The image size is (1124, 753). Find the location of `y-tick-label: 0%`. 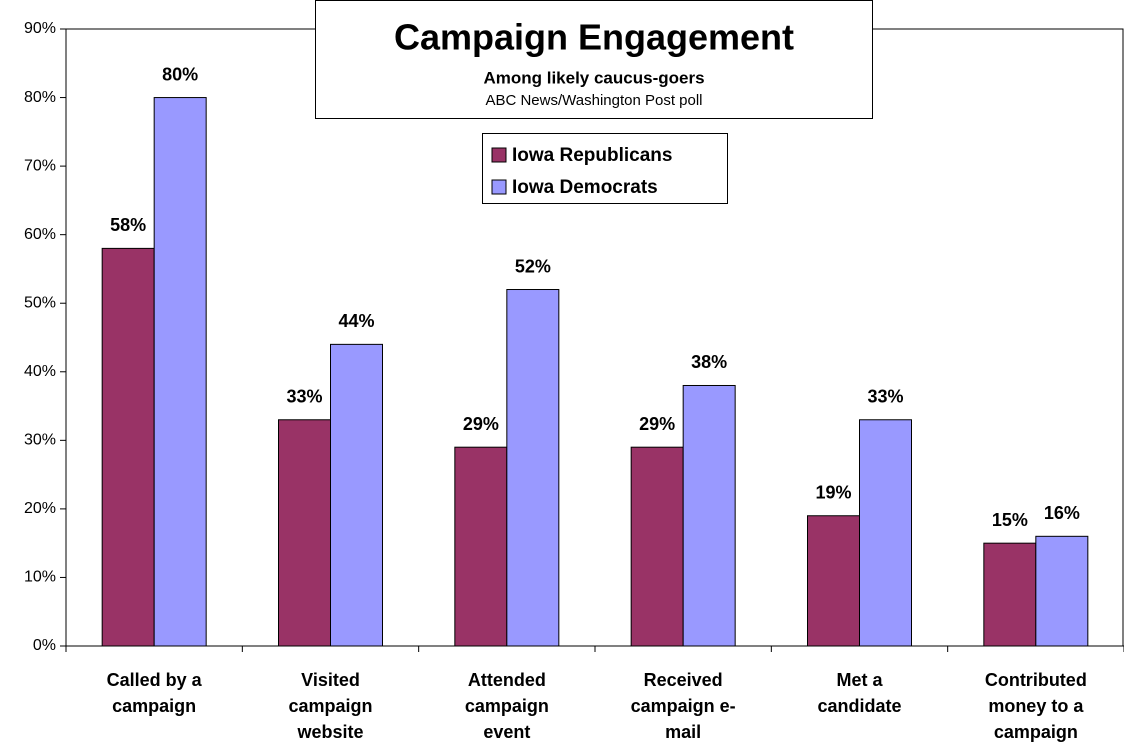

y-tick-label: 0% is located at coordinates (44, 645).